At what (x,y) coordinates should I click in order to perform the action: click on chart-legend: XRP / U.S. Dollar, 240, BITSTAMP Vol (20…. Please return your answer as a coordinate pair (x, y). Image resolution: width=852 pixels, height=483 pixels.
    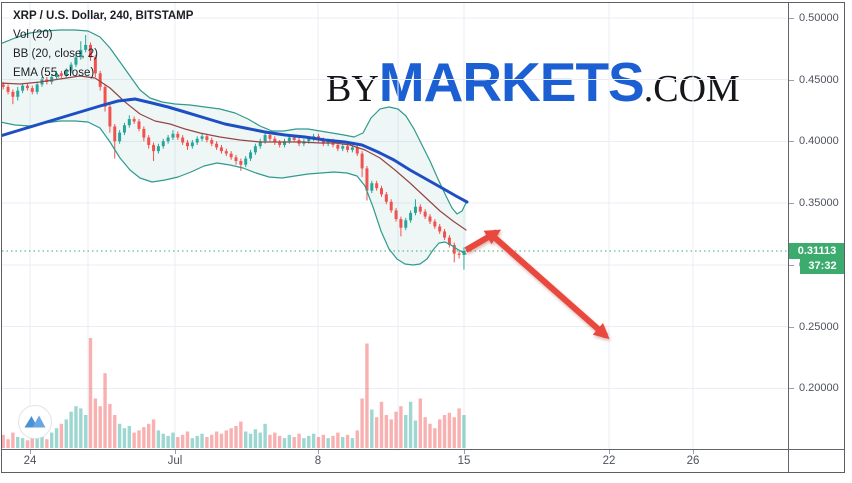
    Looking at the image, I should click on (103, 45).